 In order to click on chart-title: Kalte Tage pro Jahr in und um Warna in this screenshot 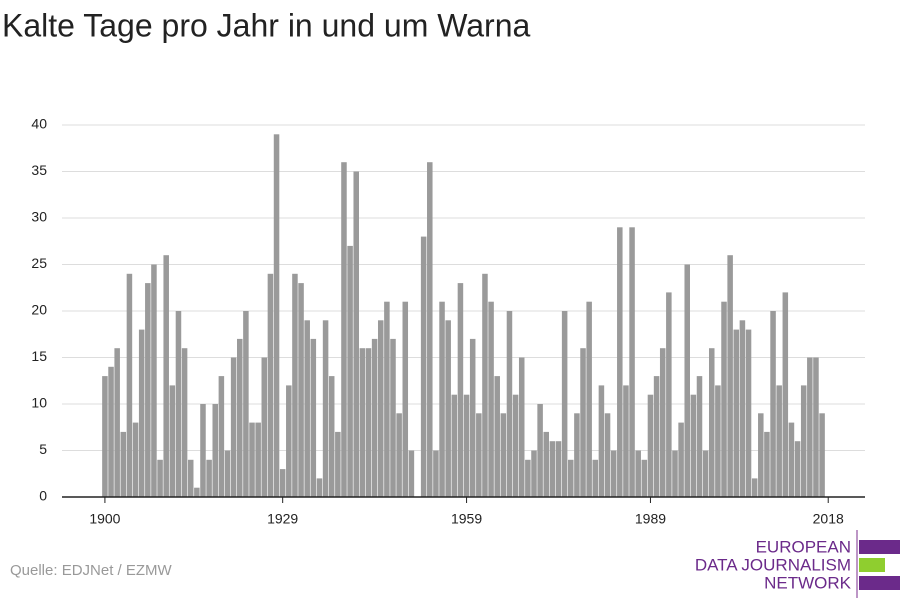, I will do `click(266, 25)`.